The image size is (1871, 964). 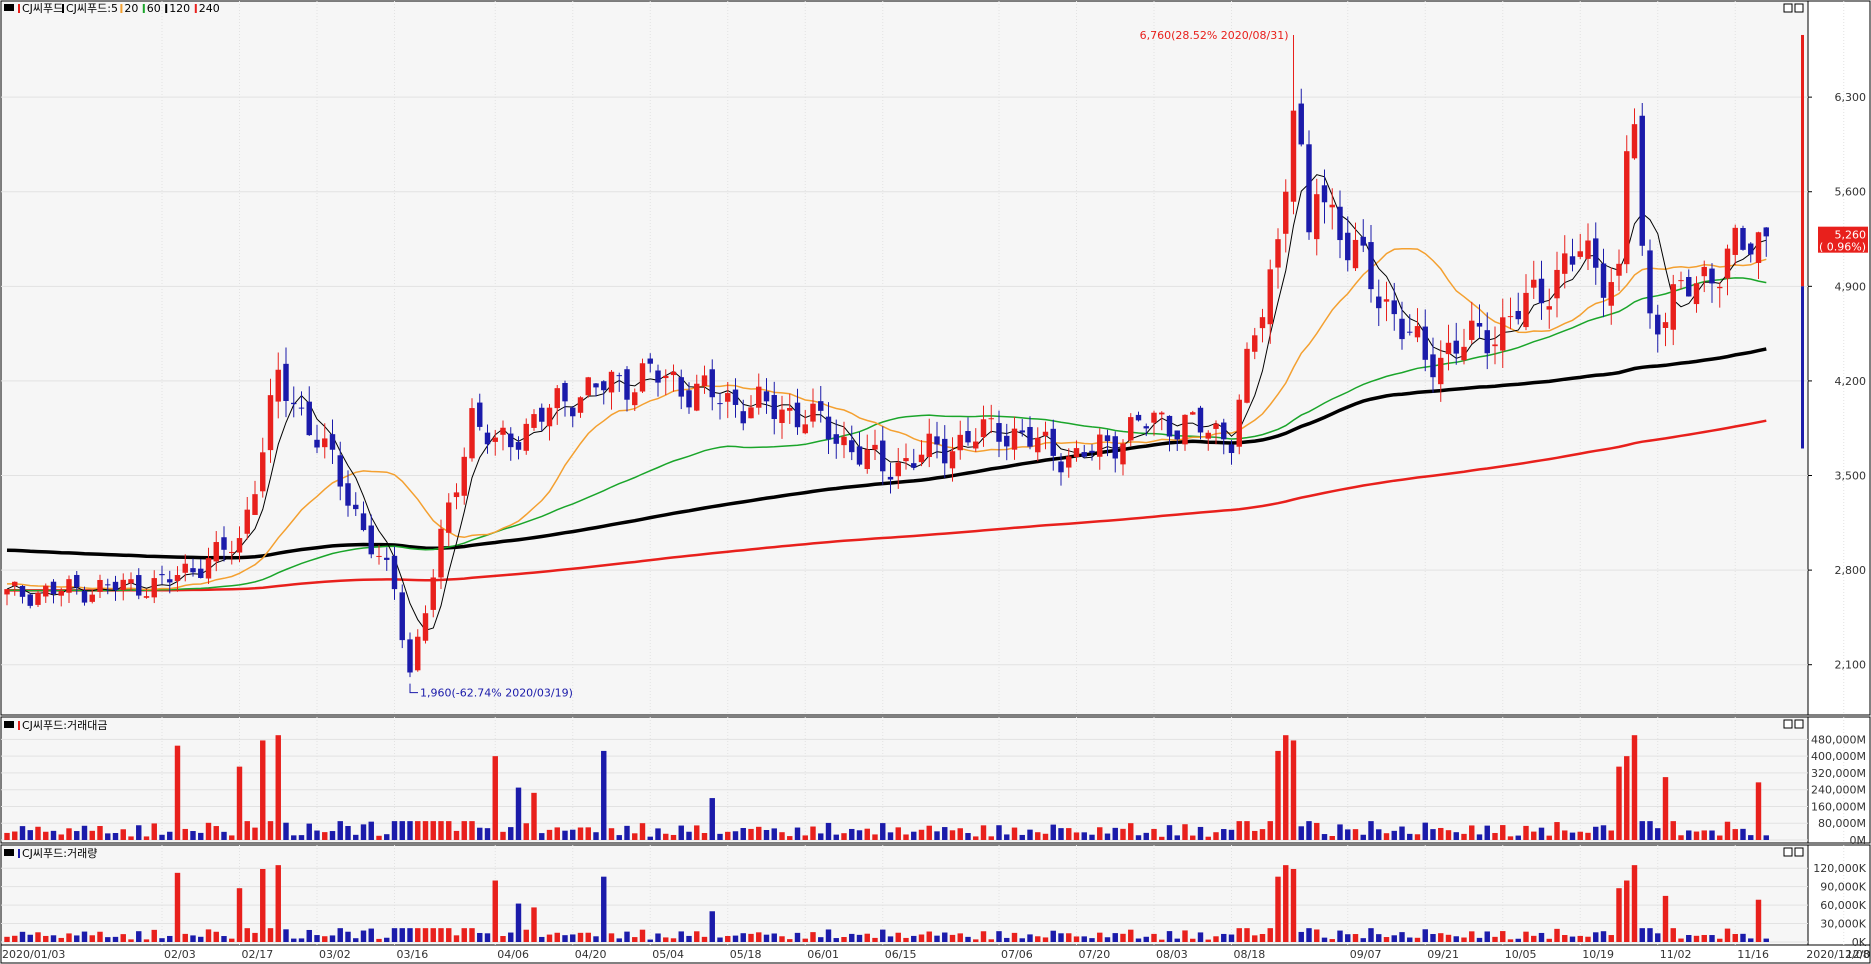 I want to click on x-tick-label: 07/20, so click(x=1095, y=954).